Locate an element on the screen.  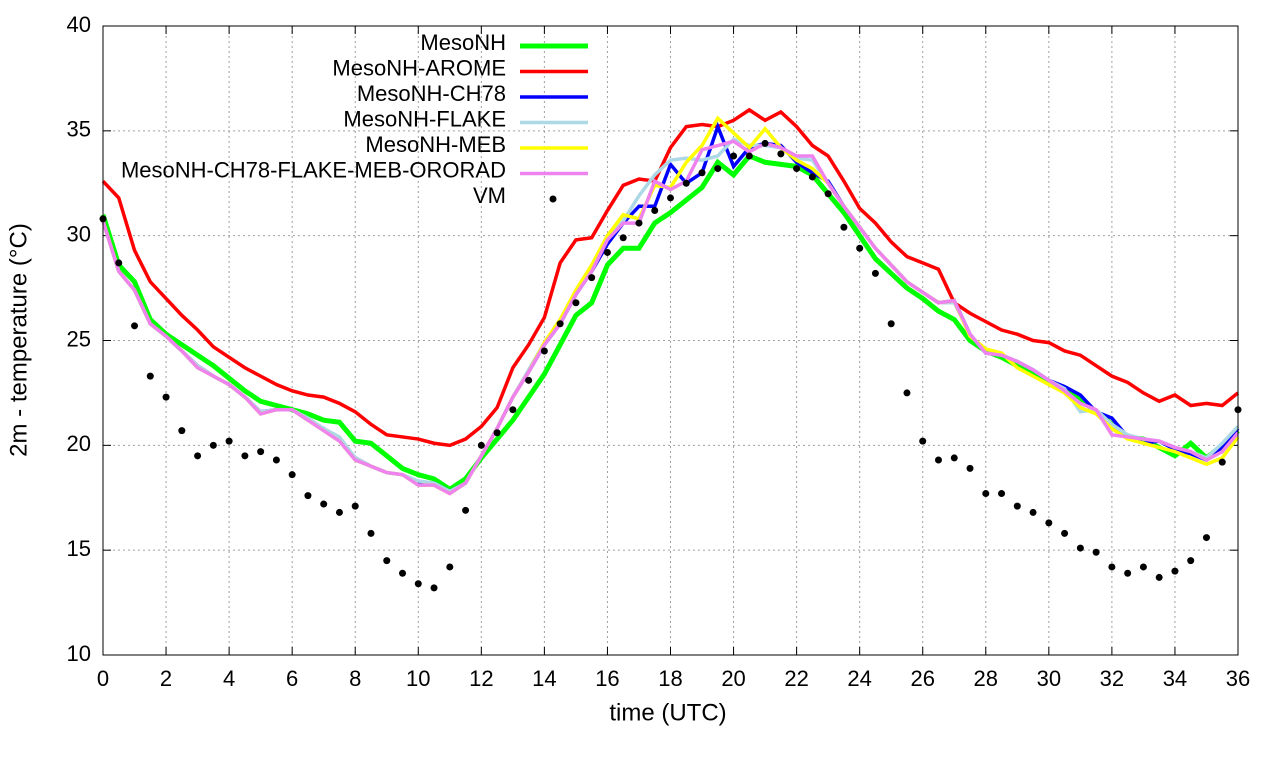
x-tick-label: 14 is located at coordinates (544, 678).